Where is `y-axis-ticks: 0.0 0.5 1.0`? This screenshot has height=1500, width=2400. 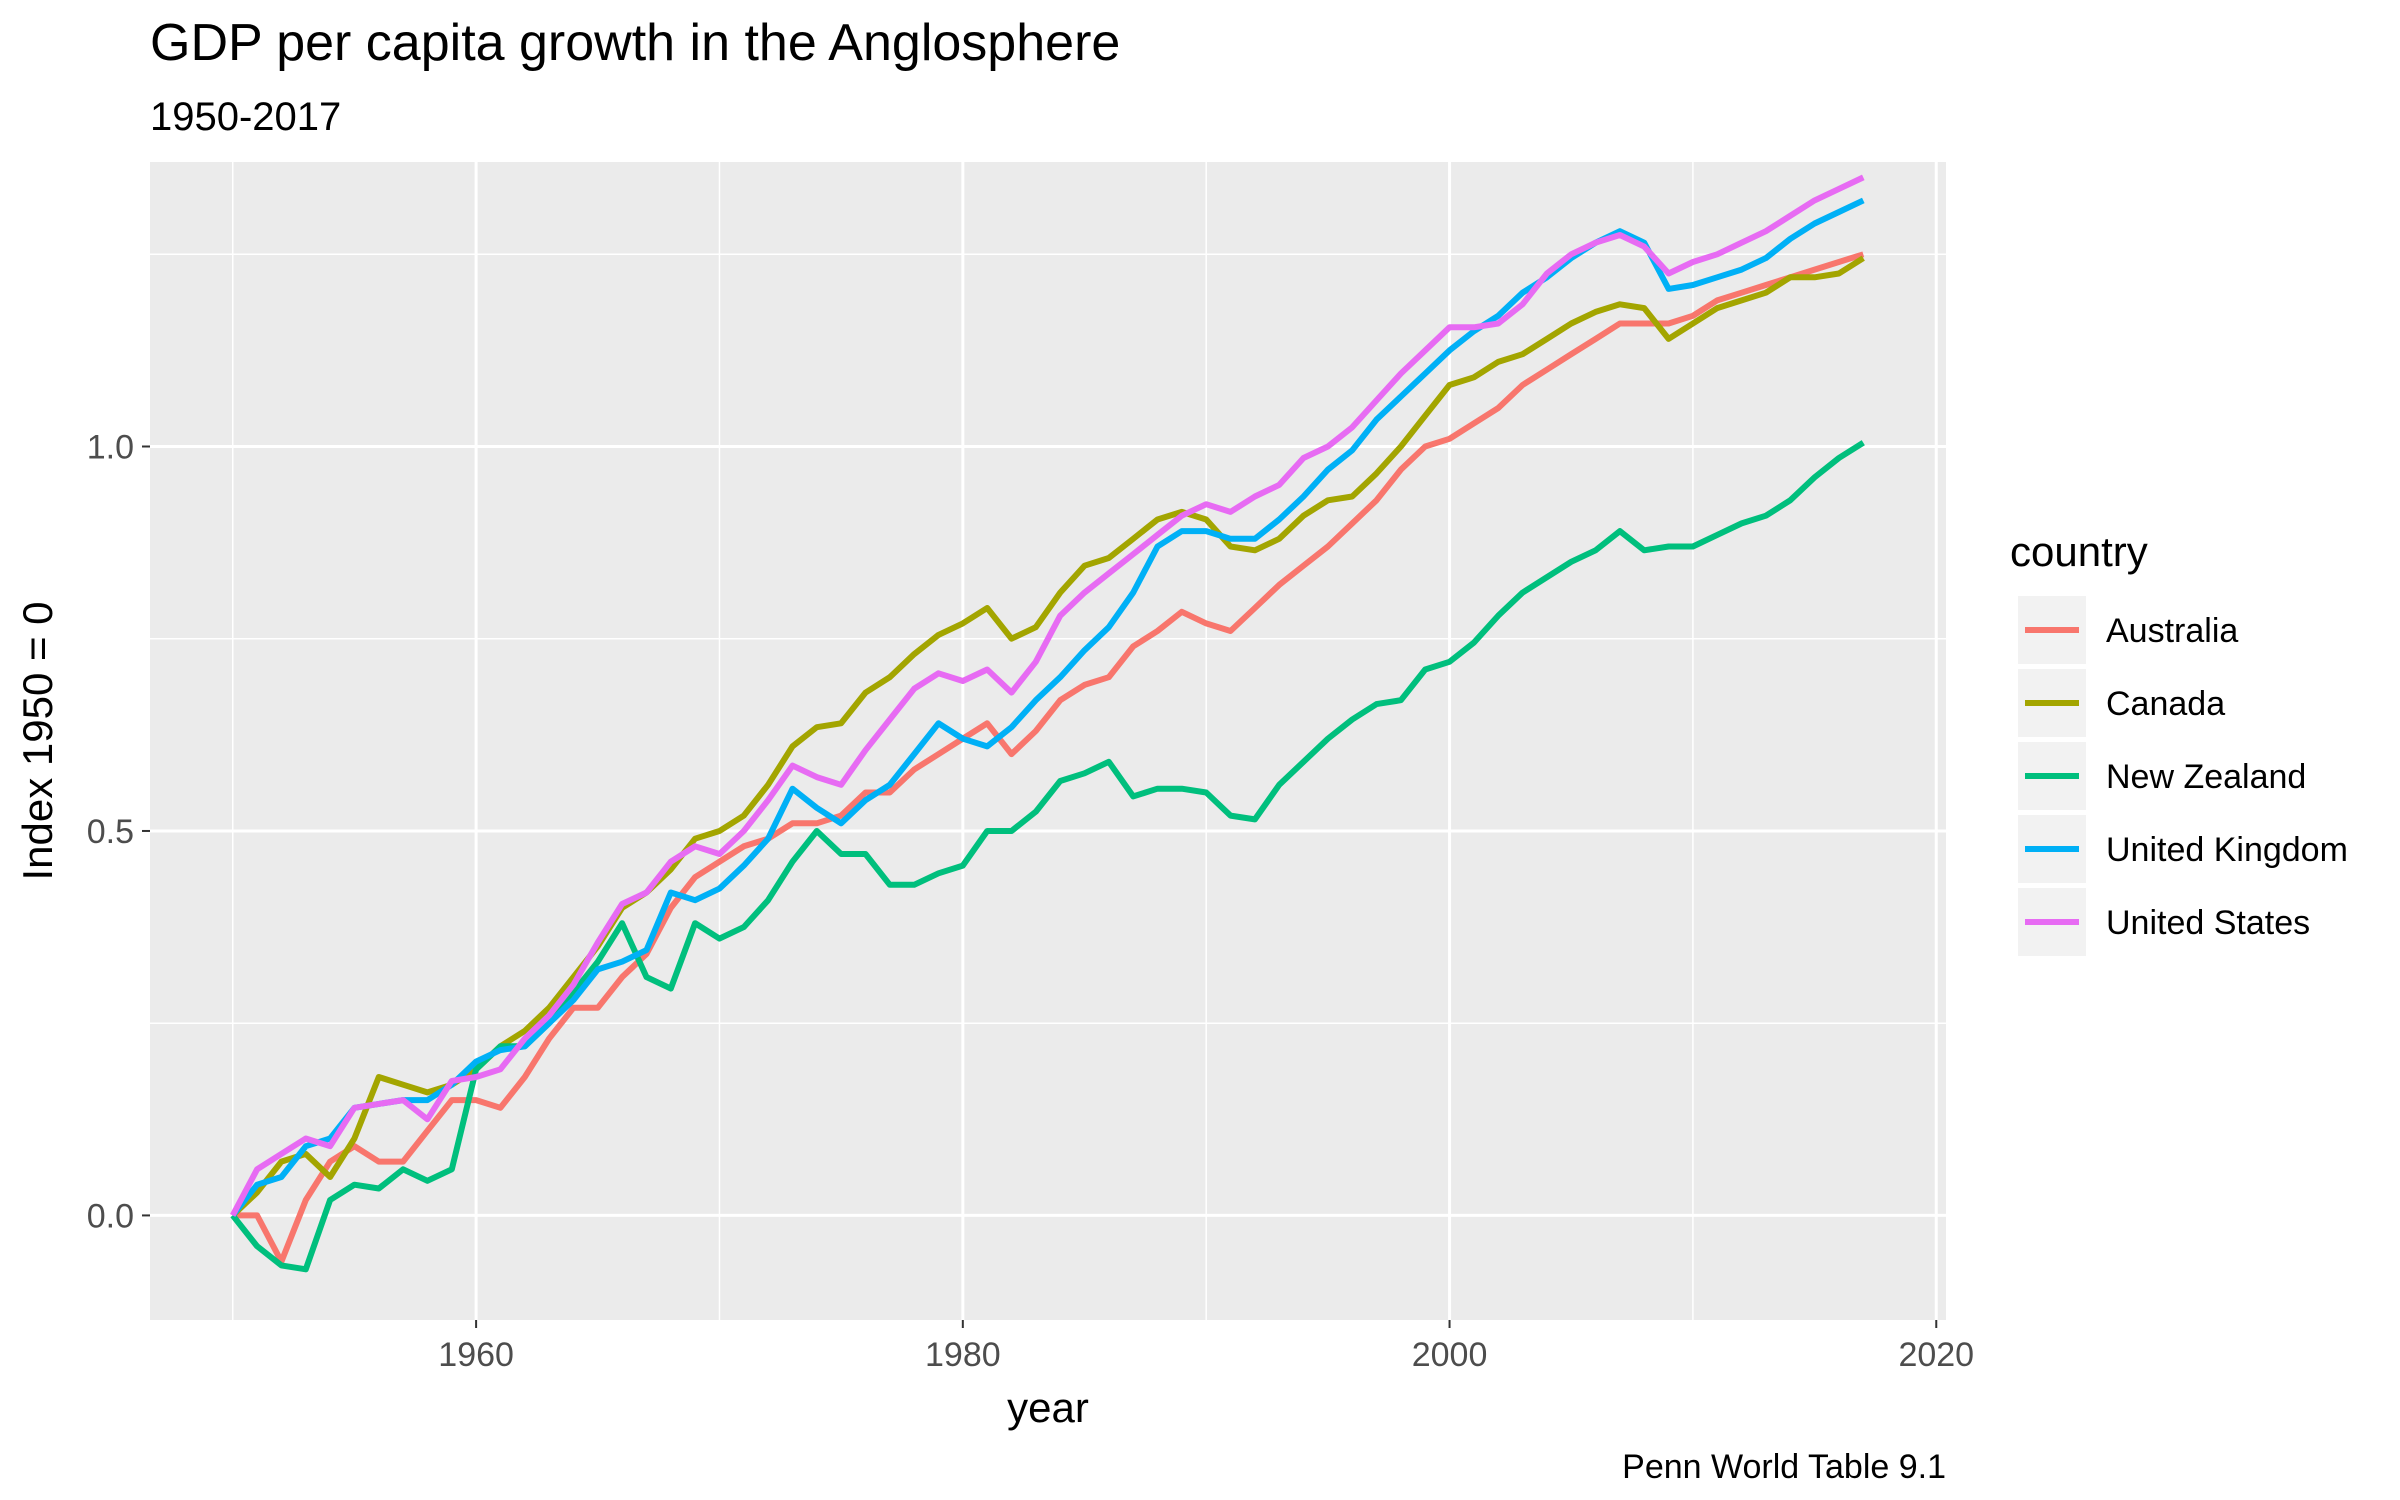
y-axis-ticks: 0.0 0.5 1.0 is located at coordinates (118, 832).